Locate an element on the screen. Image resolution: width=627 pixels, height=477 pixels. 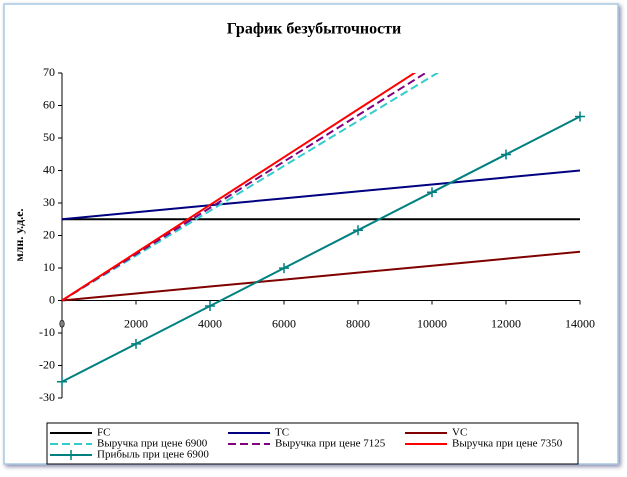
x-tick-label: 2000 is located at coordinates (136, 323).